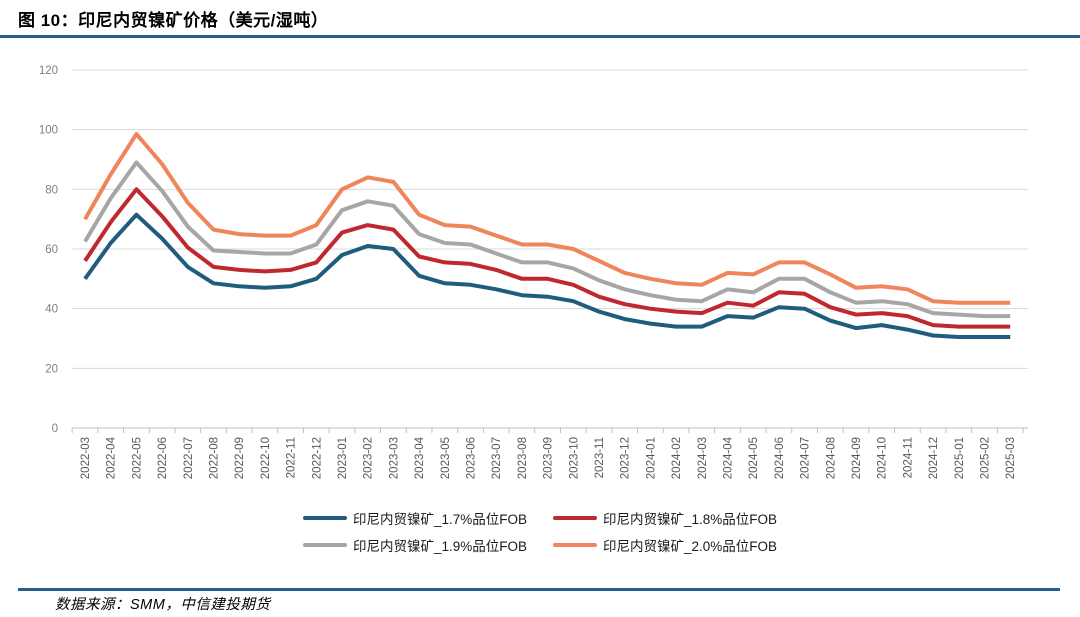  Describe the element at coordinates (51, 190) in the screenshot. I see `y-axis-tick-label: 80` at that location.